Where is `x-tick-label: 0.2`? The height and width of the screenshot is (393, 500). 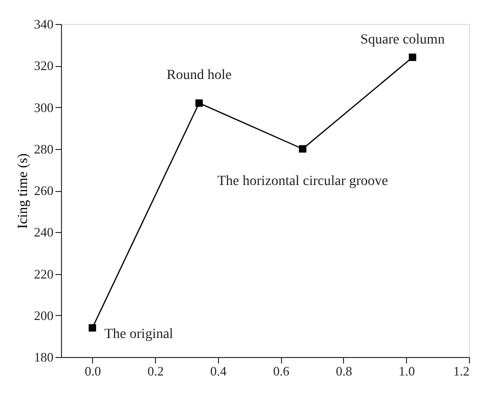 x-tick-label: 0.2 is located at coordinates (156, 371).